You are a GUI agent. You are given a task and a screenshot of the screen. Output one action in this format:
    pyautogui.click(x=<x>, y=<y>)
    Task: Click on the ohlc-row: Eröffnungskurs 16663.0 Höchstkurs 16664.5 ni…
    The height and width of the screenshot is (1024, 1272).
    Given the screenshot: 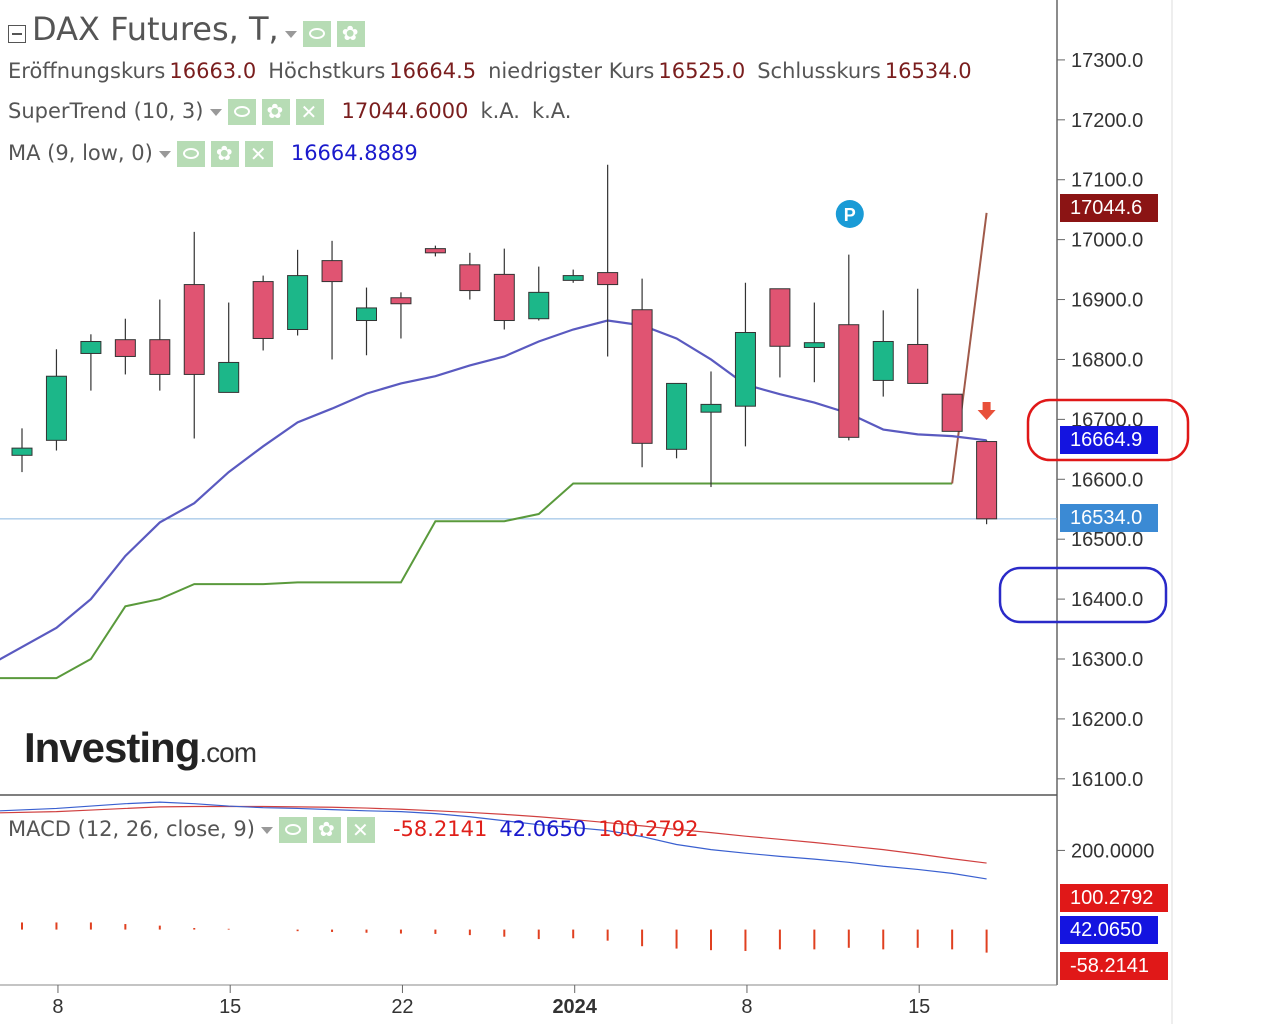 What is the action you would take?
    pyautogui.click(x=493, y=71)
    